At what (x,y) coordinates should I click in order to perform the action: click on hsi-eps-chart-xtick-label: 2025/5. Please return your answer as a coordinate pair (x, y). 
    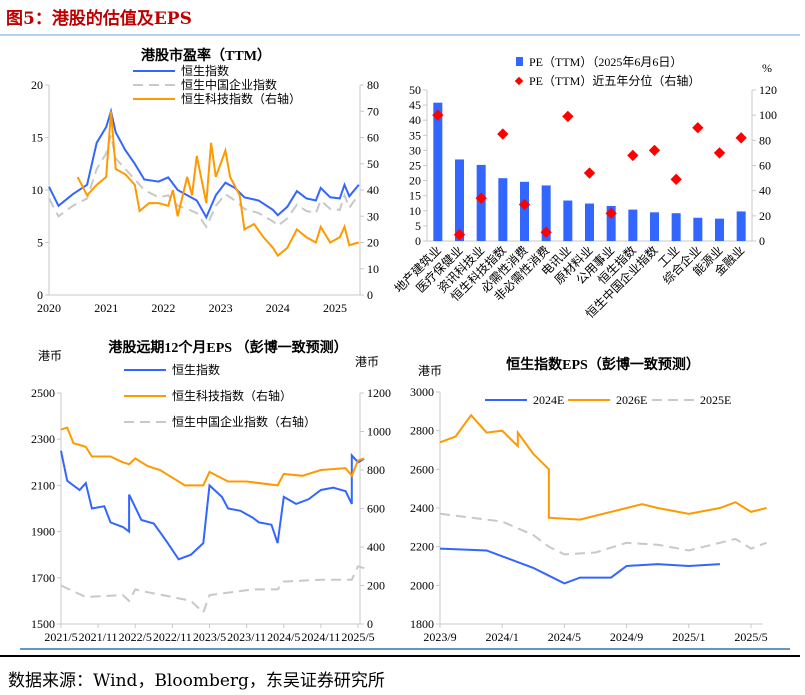
    Looking at the image, I should click on (750, 637).